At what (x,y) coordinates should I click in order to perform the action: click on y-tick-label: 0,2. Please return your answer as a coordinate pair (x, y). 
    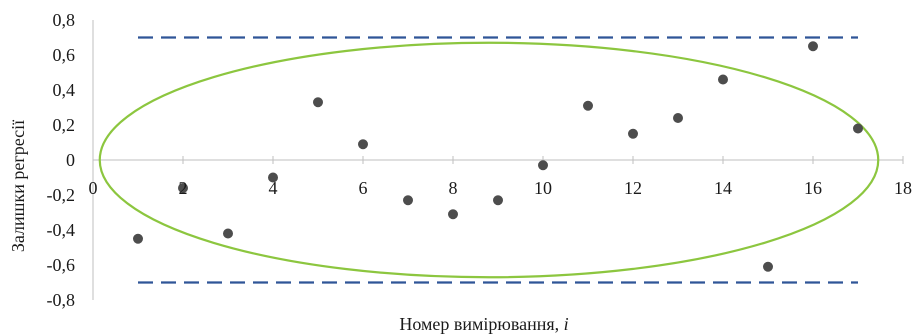
    Looking at the image, I should click on (64, 125).